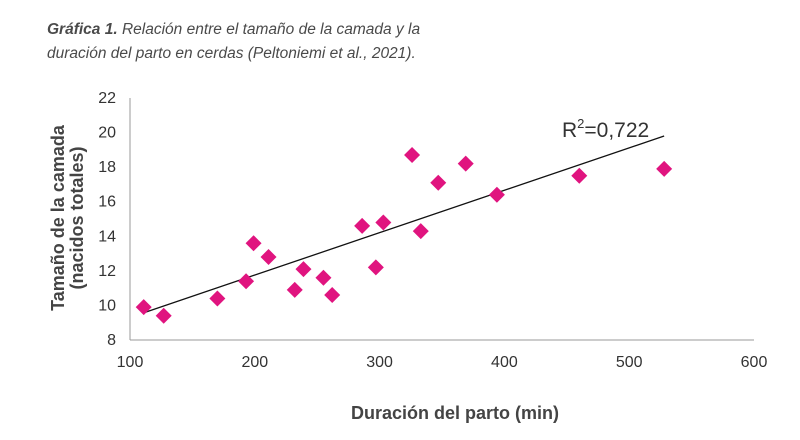 This screenshot has width=800, height=440. I want to click on caption-lead: Gráfica 1., so click(82, 29).